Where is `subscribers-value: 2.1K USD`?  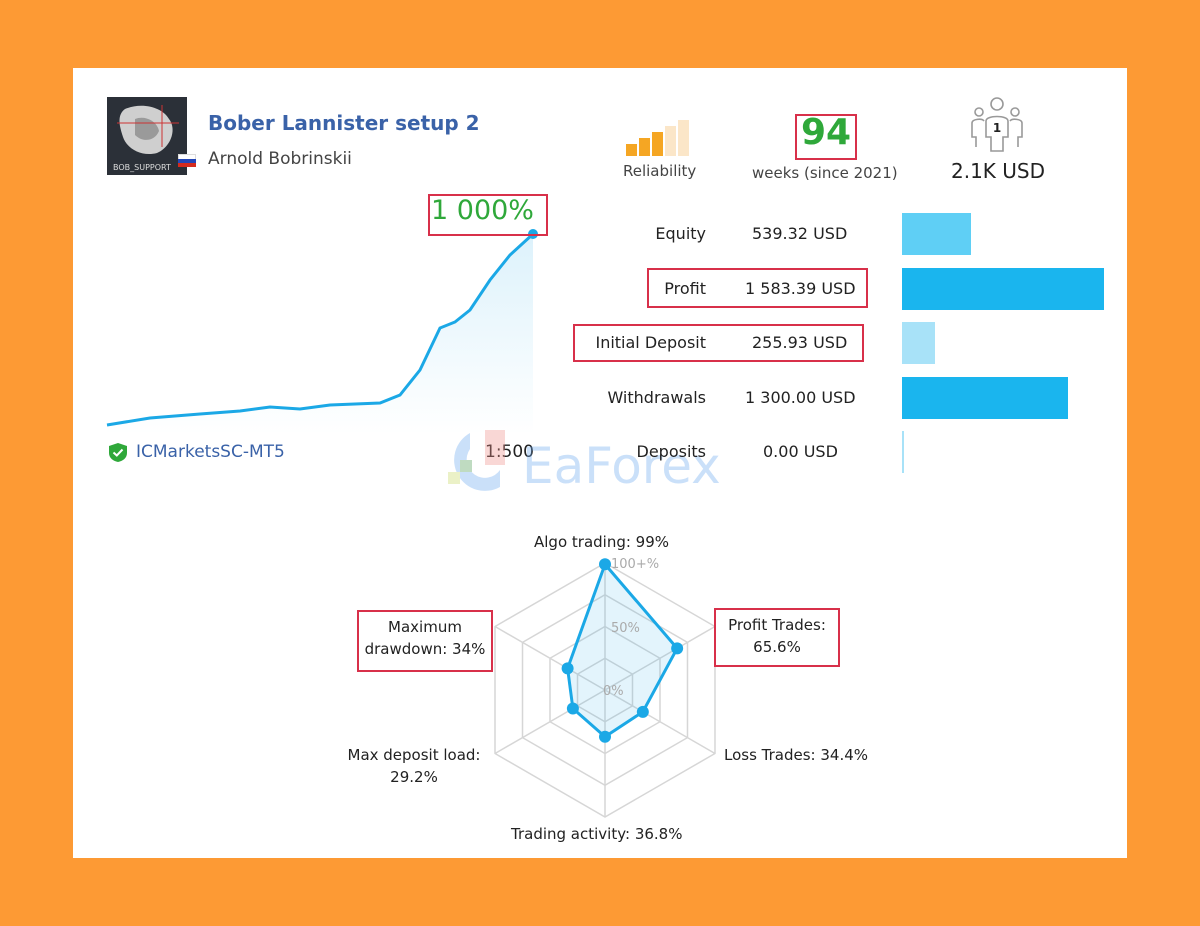 subscribers-value: 2.1K USD is located at coordinates (998, 171).